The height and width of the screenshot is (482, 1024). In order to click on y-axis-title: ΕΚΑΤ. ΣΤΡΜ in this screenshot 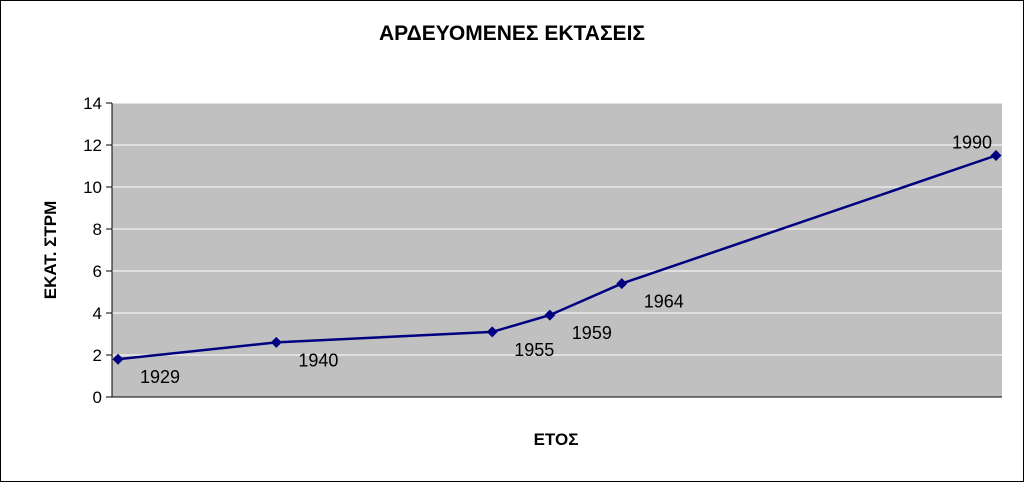, I will do `click(50, 250)`.